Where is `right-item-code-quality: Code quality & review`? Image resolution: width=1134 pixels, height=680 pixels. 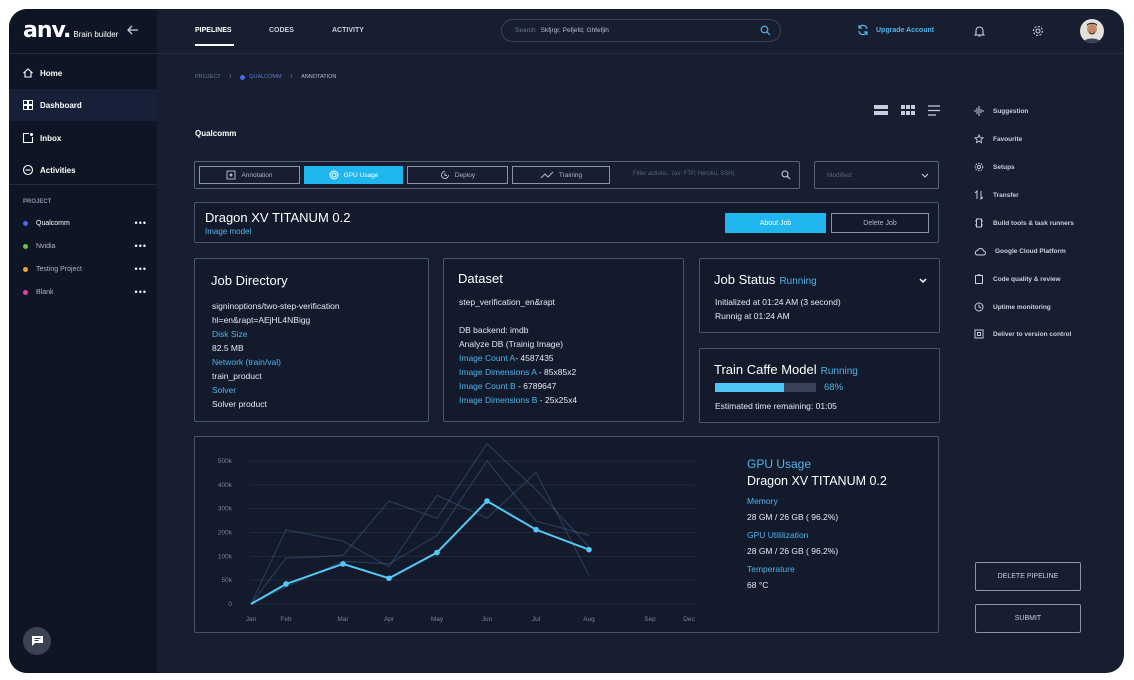 right-item-code-quality: Code quality & review is located at coordinates (1049, 279).